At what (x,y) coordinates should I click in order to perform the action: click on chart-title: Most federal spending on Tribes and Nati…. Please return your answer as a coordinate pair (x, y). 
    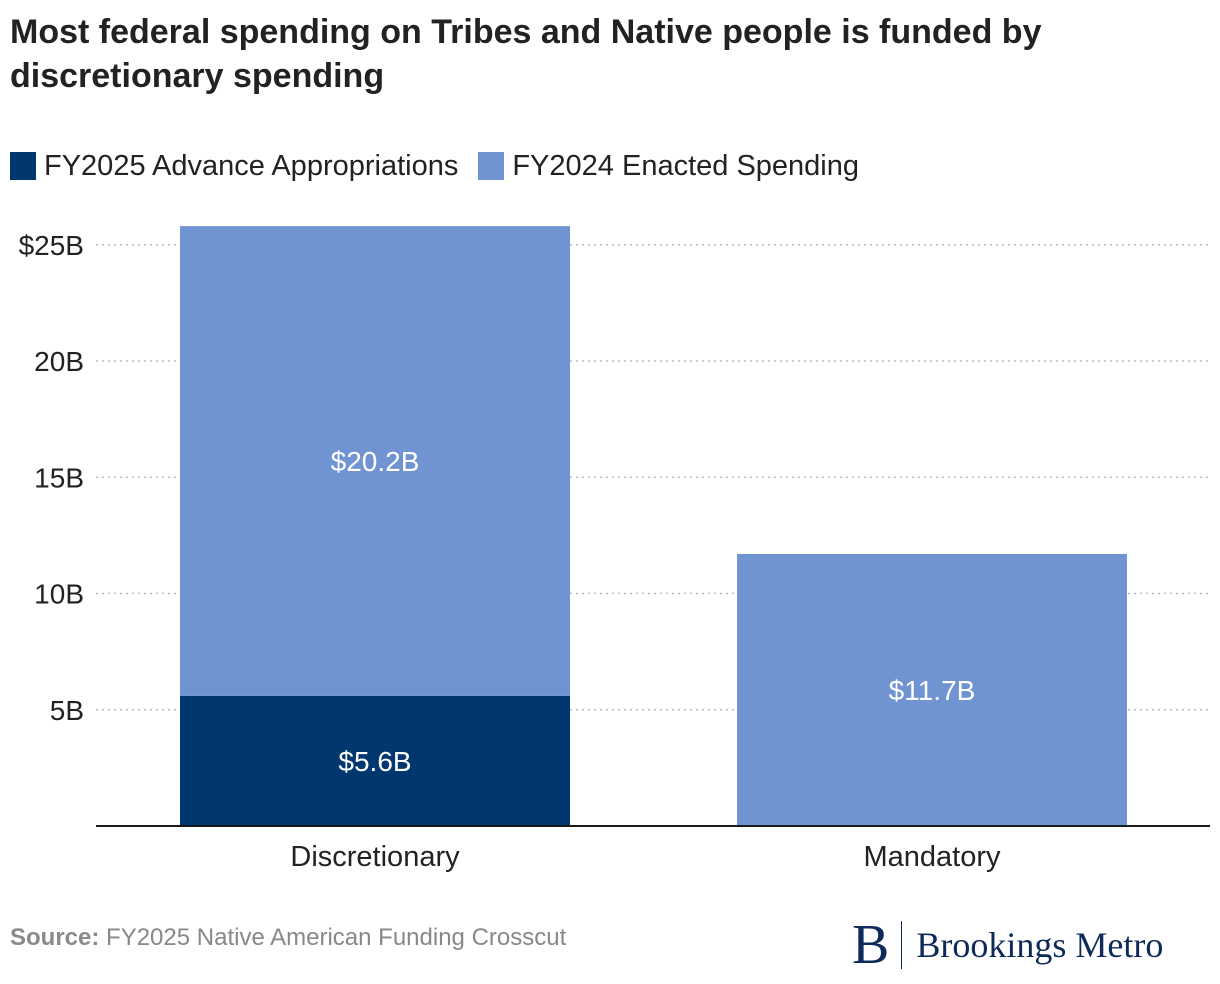
    Looking at the image, I should click on (526, 54).